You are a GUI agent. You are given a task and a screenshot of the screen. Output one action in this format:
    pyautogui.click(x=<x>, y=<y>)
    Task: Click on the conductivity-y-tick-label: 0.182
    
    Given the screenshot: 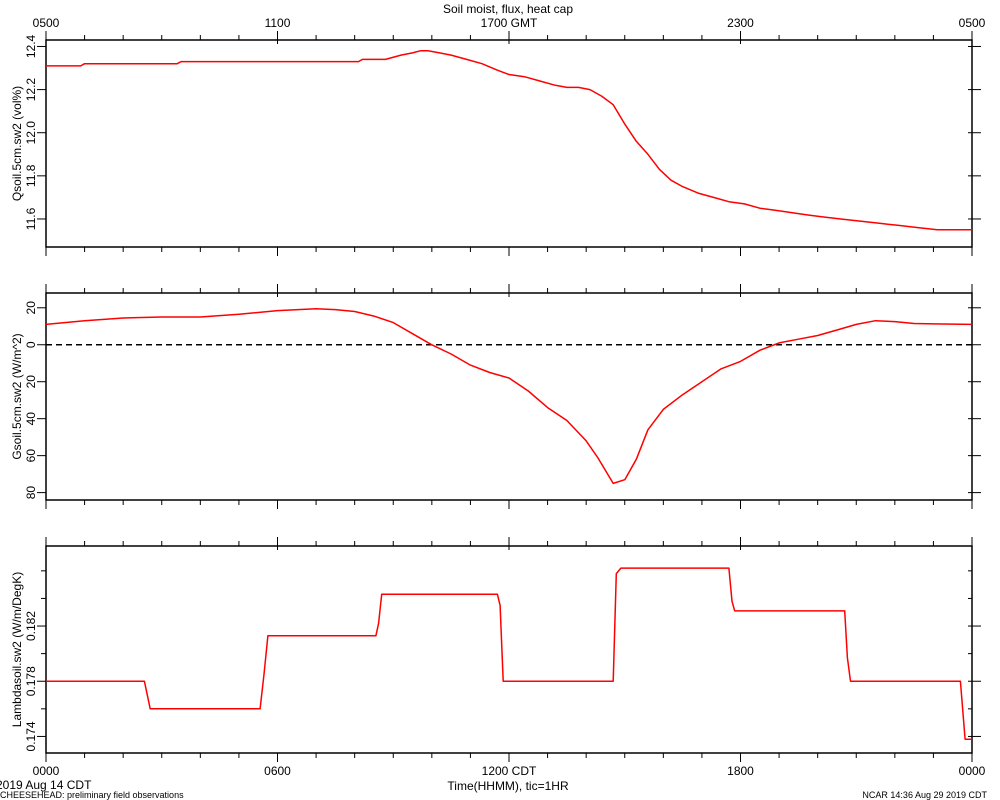 What is the action you would take?
    pyautogui.click(x=31, y=626)
    